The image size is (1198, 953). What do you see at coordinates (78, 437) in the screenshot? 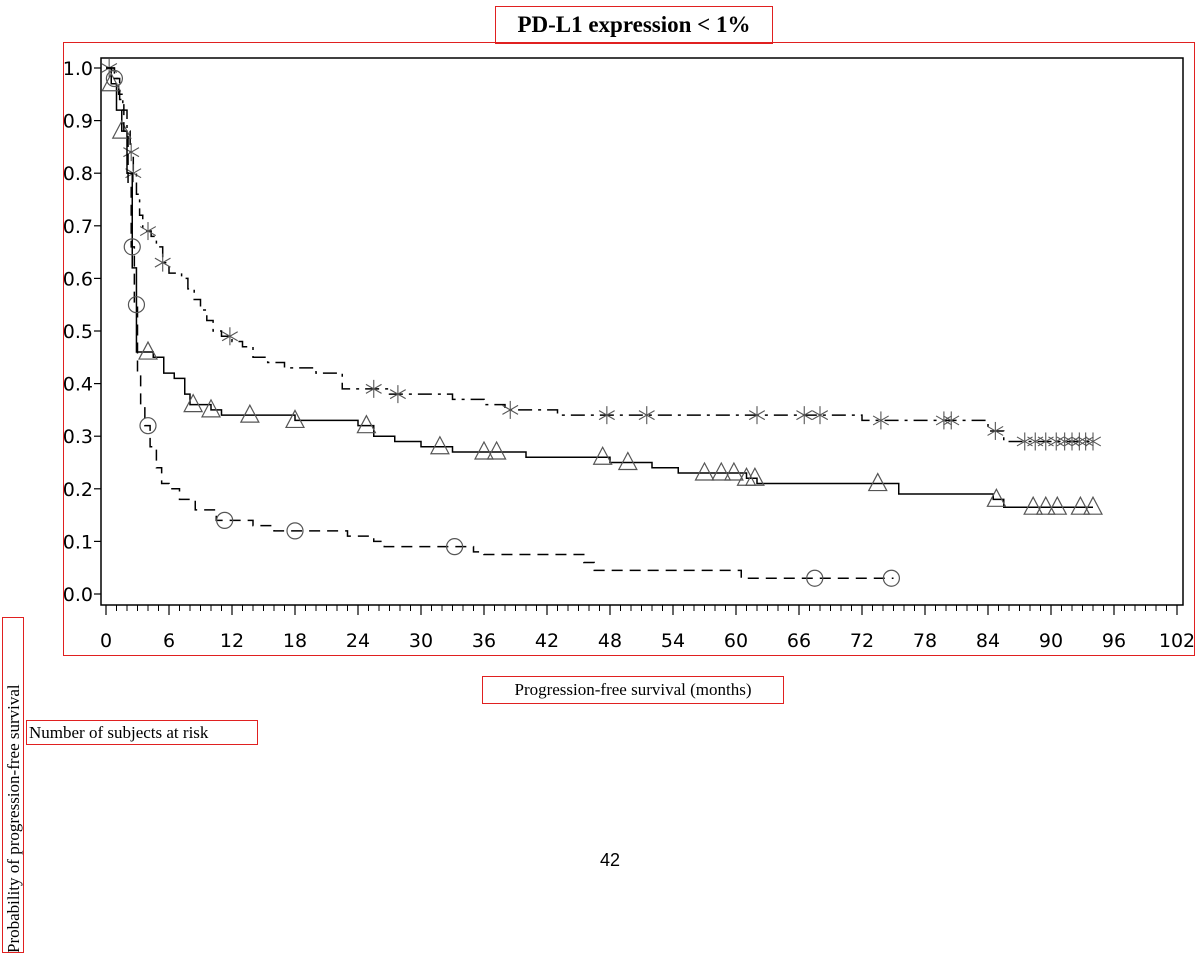
I see `y-tick-label: 0.3` at bounding box center [78, 437].